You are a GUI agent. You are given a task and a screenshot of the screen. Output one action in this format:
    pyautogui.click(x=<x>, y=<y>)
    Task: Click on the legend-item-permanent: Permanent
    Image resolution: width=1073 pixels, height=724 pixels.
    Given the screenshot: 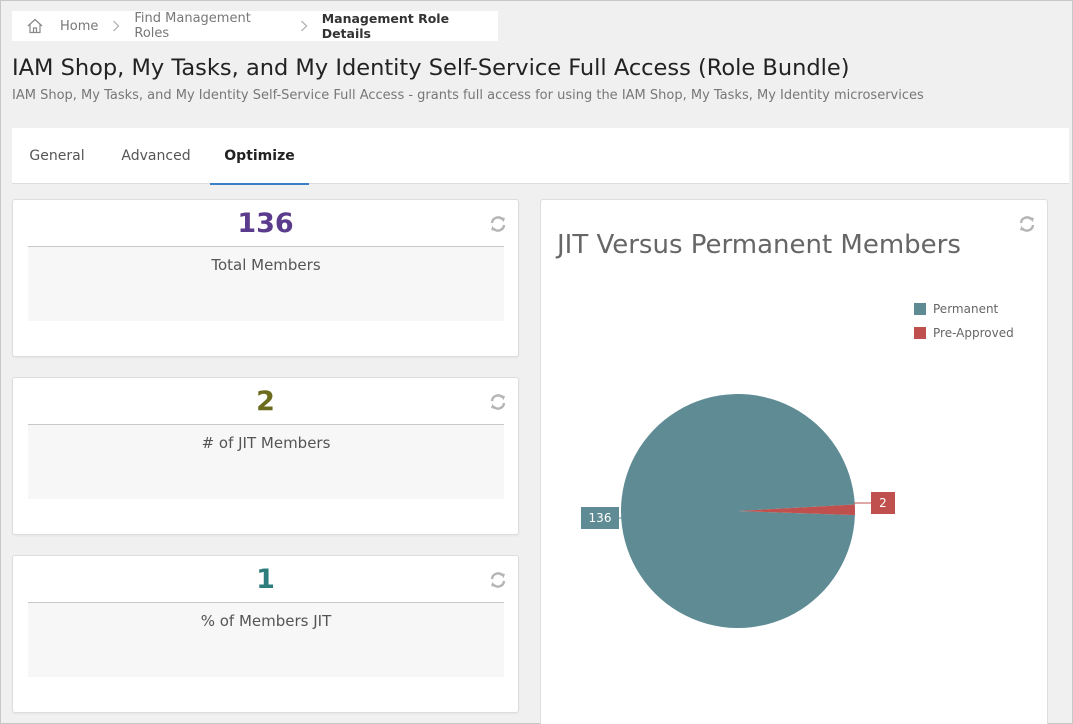 What is the action you would take?
    pyautogui.click(x=964, y=309)
    